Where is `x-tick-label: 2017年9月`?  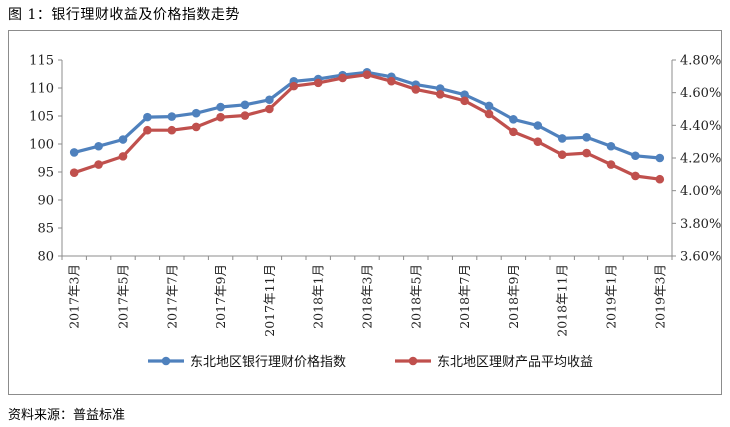 x-tick-label: 2017年9月 is located at coordinates (220, 296).